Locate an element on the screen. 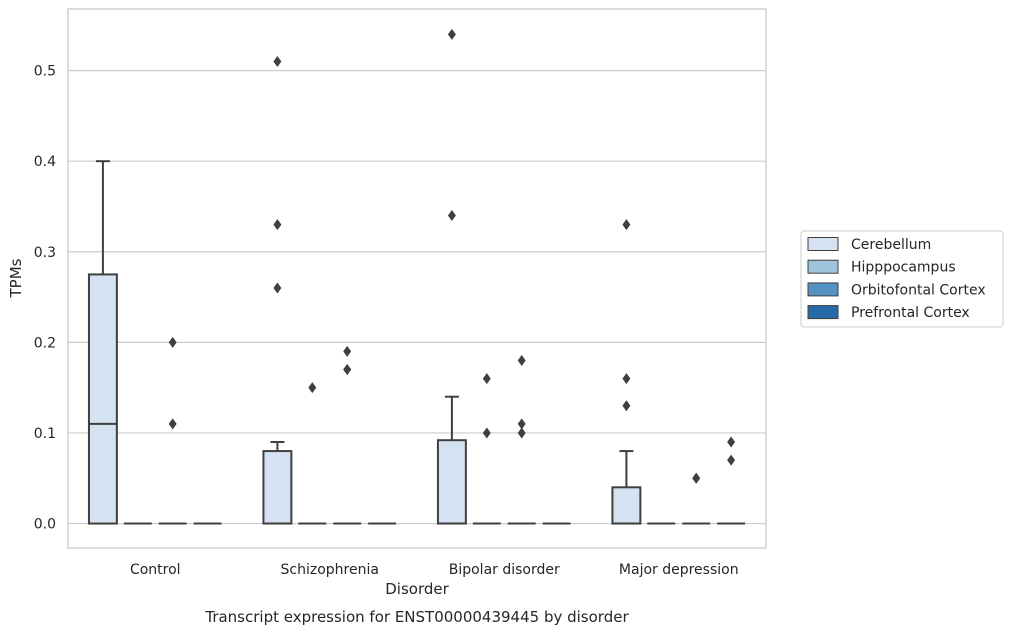 The width and height of the screenshot is (1014, 634). y-tick-label: 0.3 is located at coordinates (45, 253).